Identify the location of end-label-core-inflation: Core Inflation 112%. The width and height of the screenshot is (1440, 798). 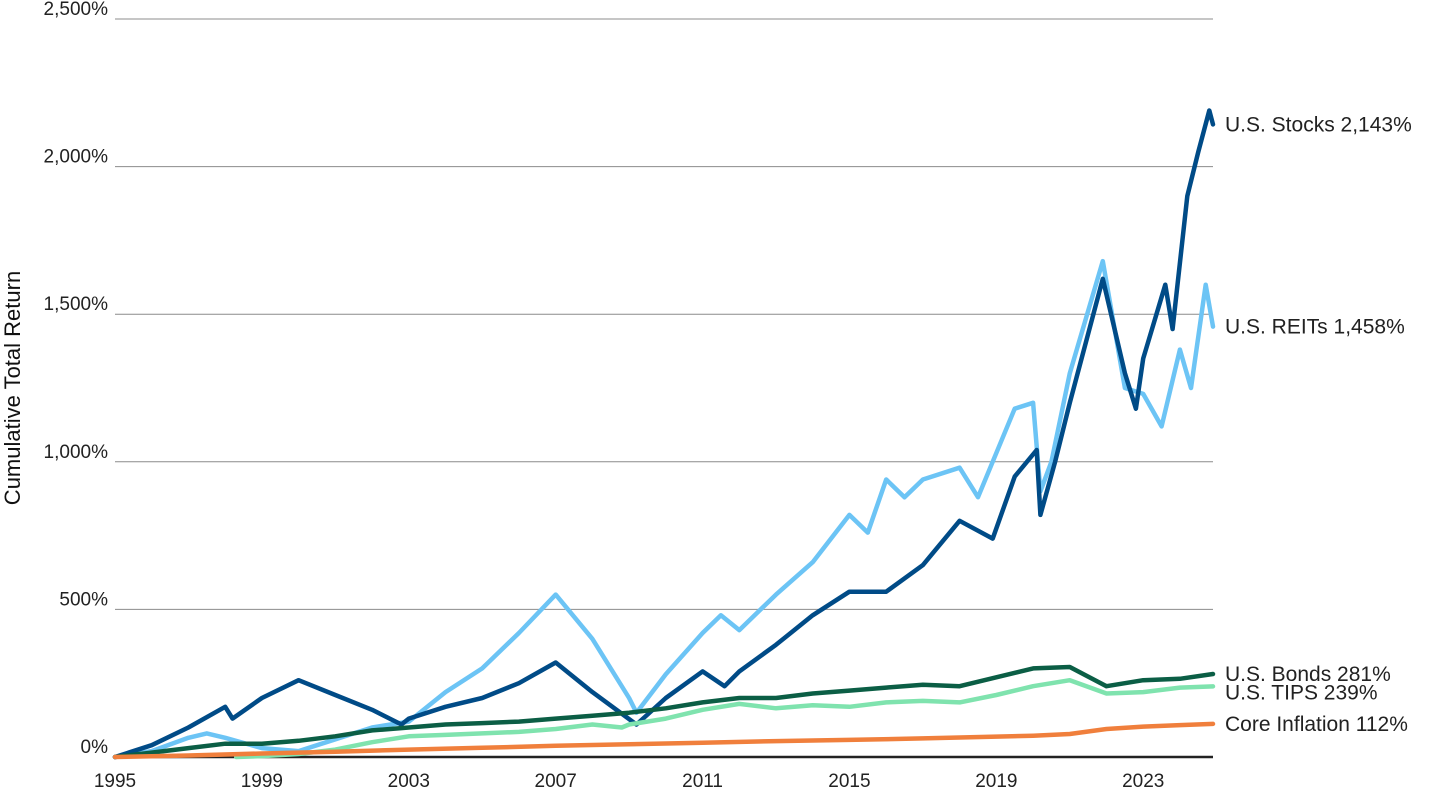
(1316, 724).